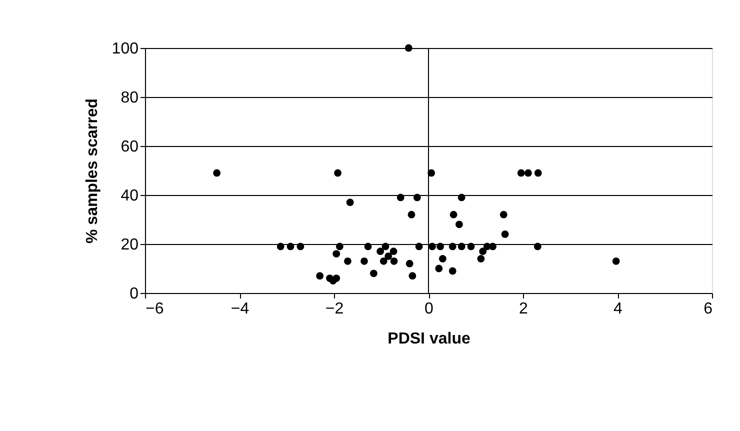 The width and height of the screenshot is (740, 431). What do you see at coordinates (134, 294) in the screenshot?
I see `y-tick-label: 0` at bounding box center [134, 294].